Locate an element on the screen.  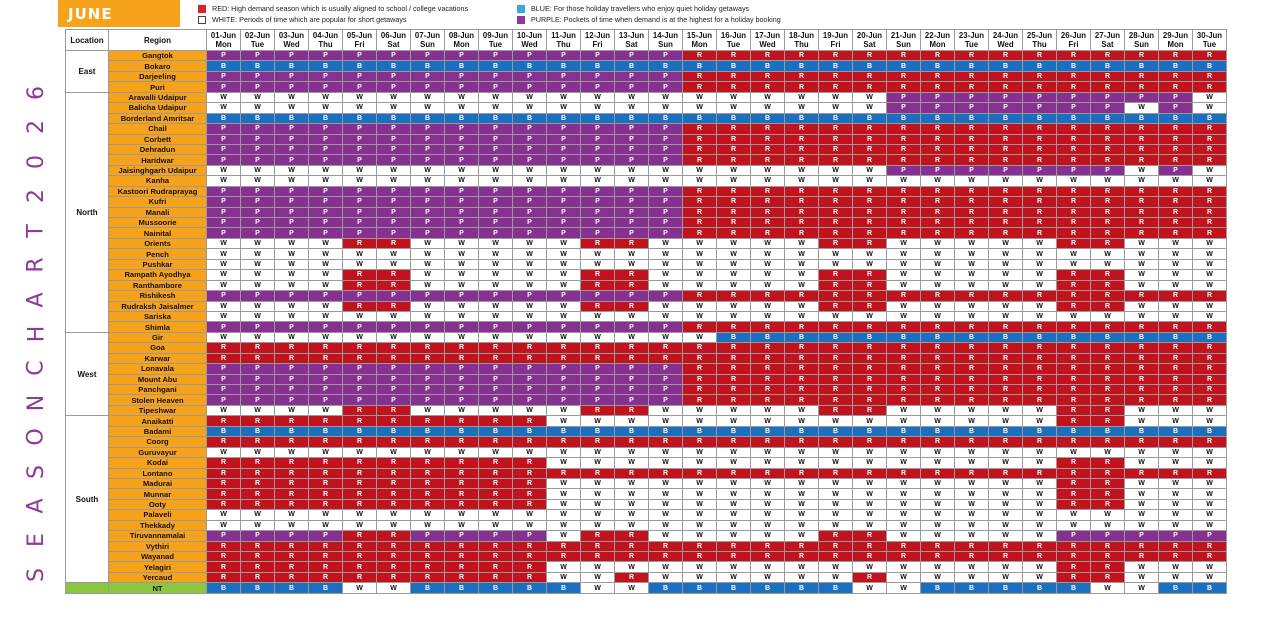
date-label: 17-Jun is located at coordinates (767, 35).